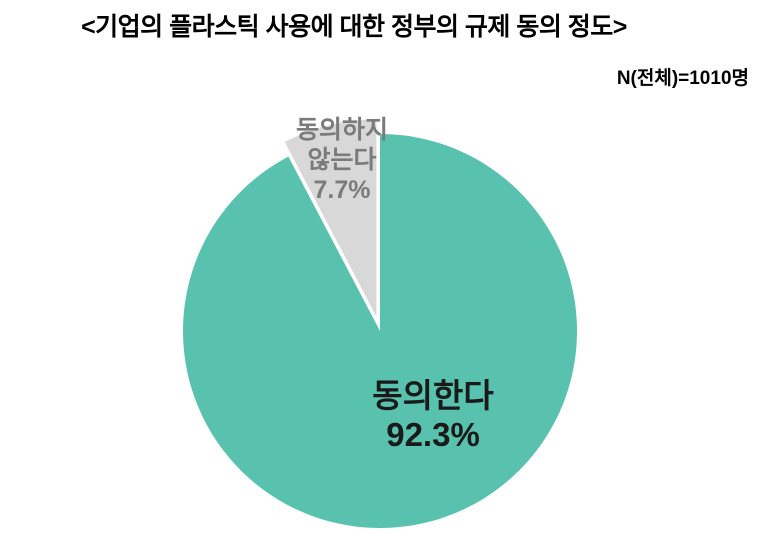 This screenshot has width=757, height=543. What do you see at coordinates (682, 78) in the screenshot?
I see `sample-size-label: N(전체)=1010명` at bounding box center [682, 78].